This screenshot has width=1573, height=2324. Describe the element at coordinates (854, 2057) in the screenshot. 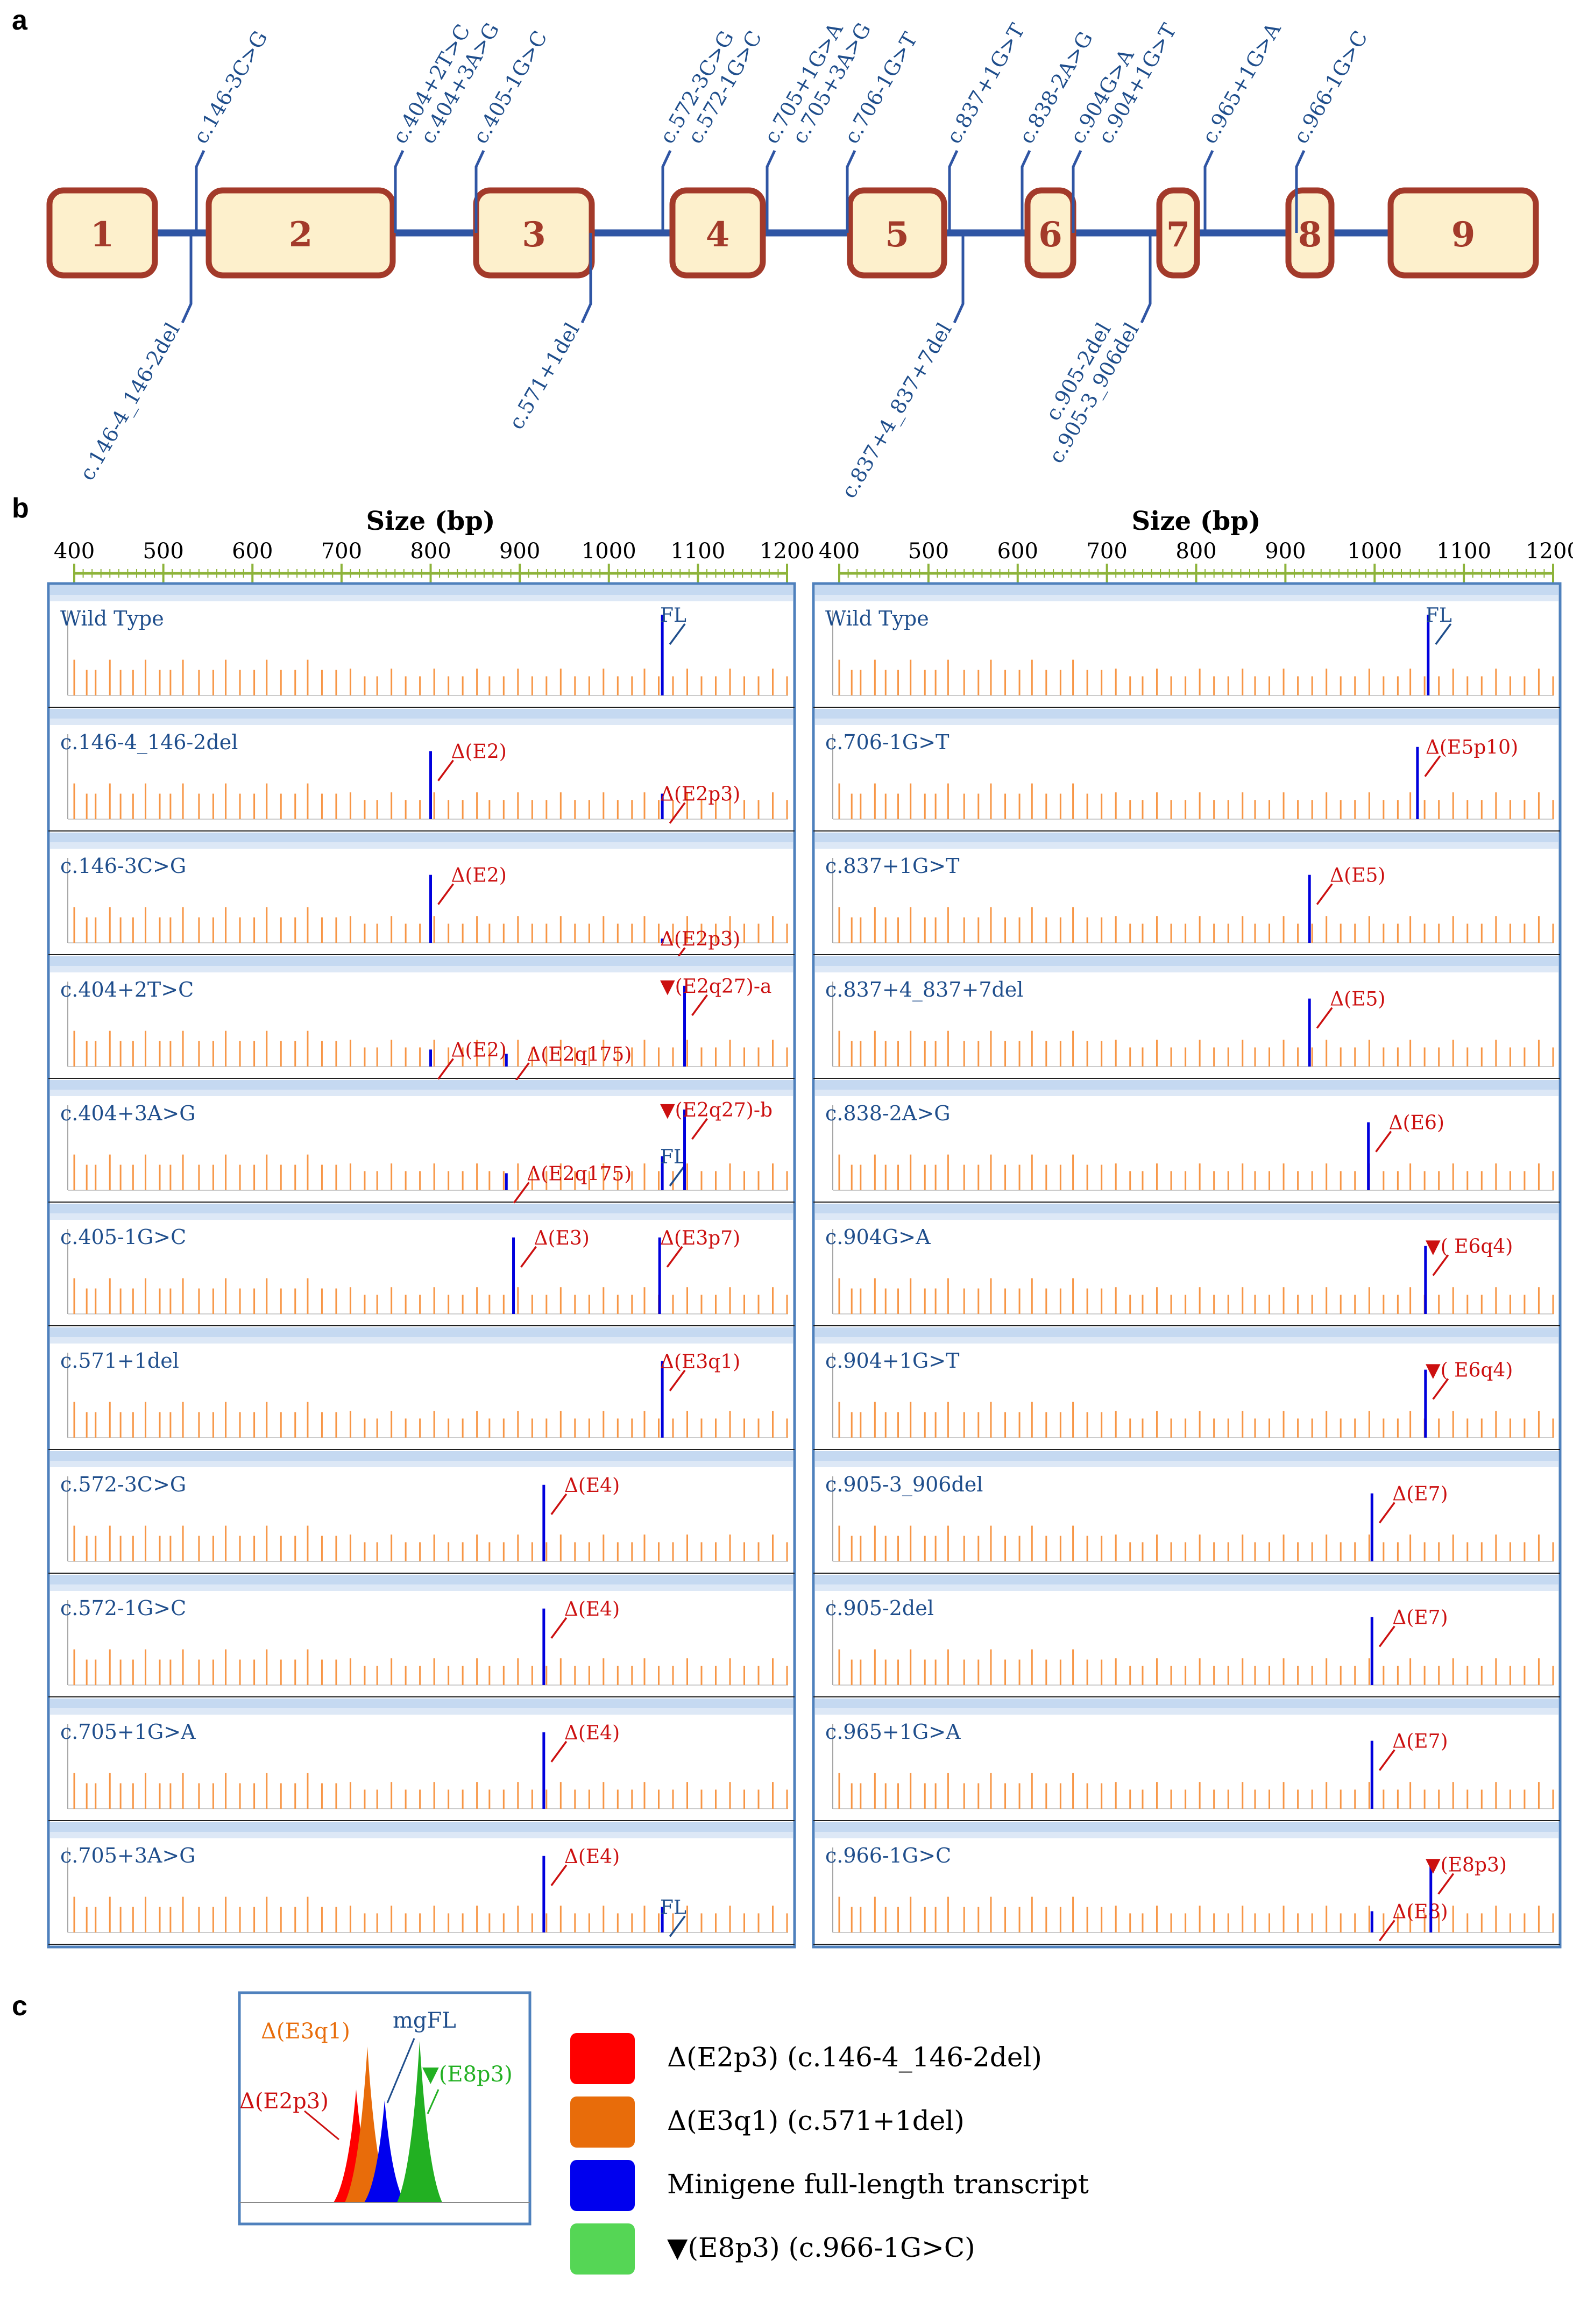

I see `legend-label: Δ(E2p3) (c.146-4_146-2del)` at that location.